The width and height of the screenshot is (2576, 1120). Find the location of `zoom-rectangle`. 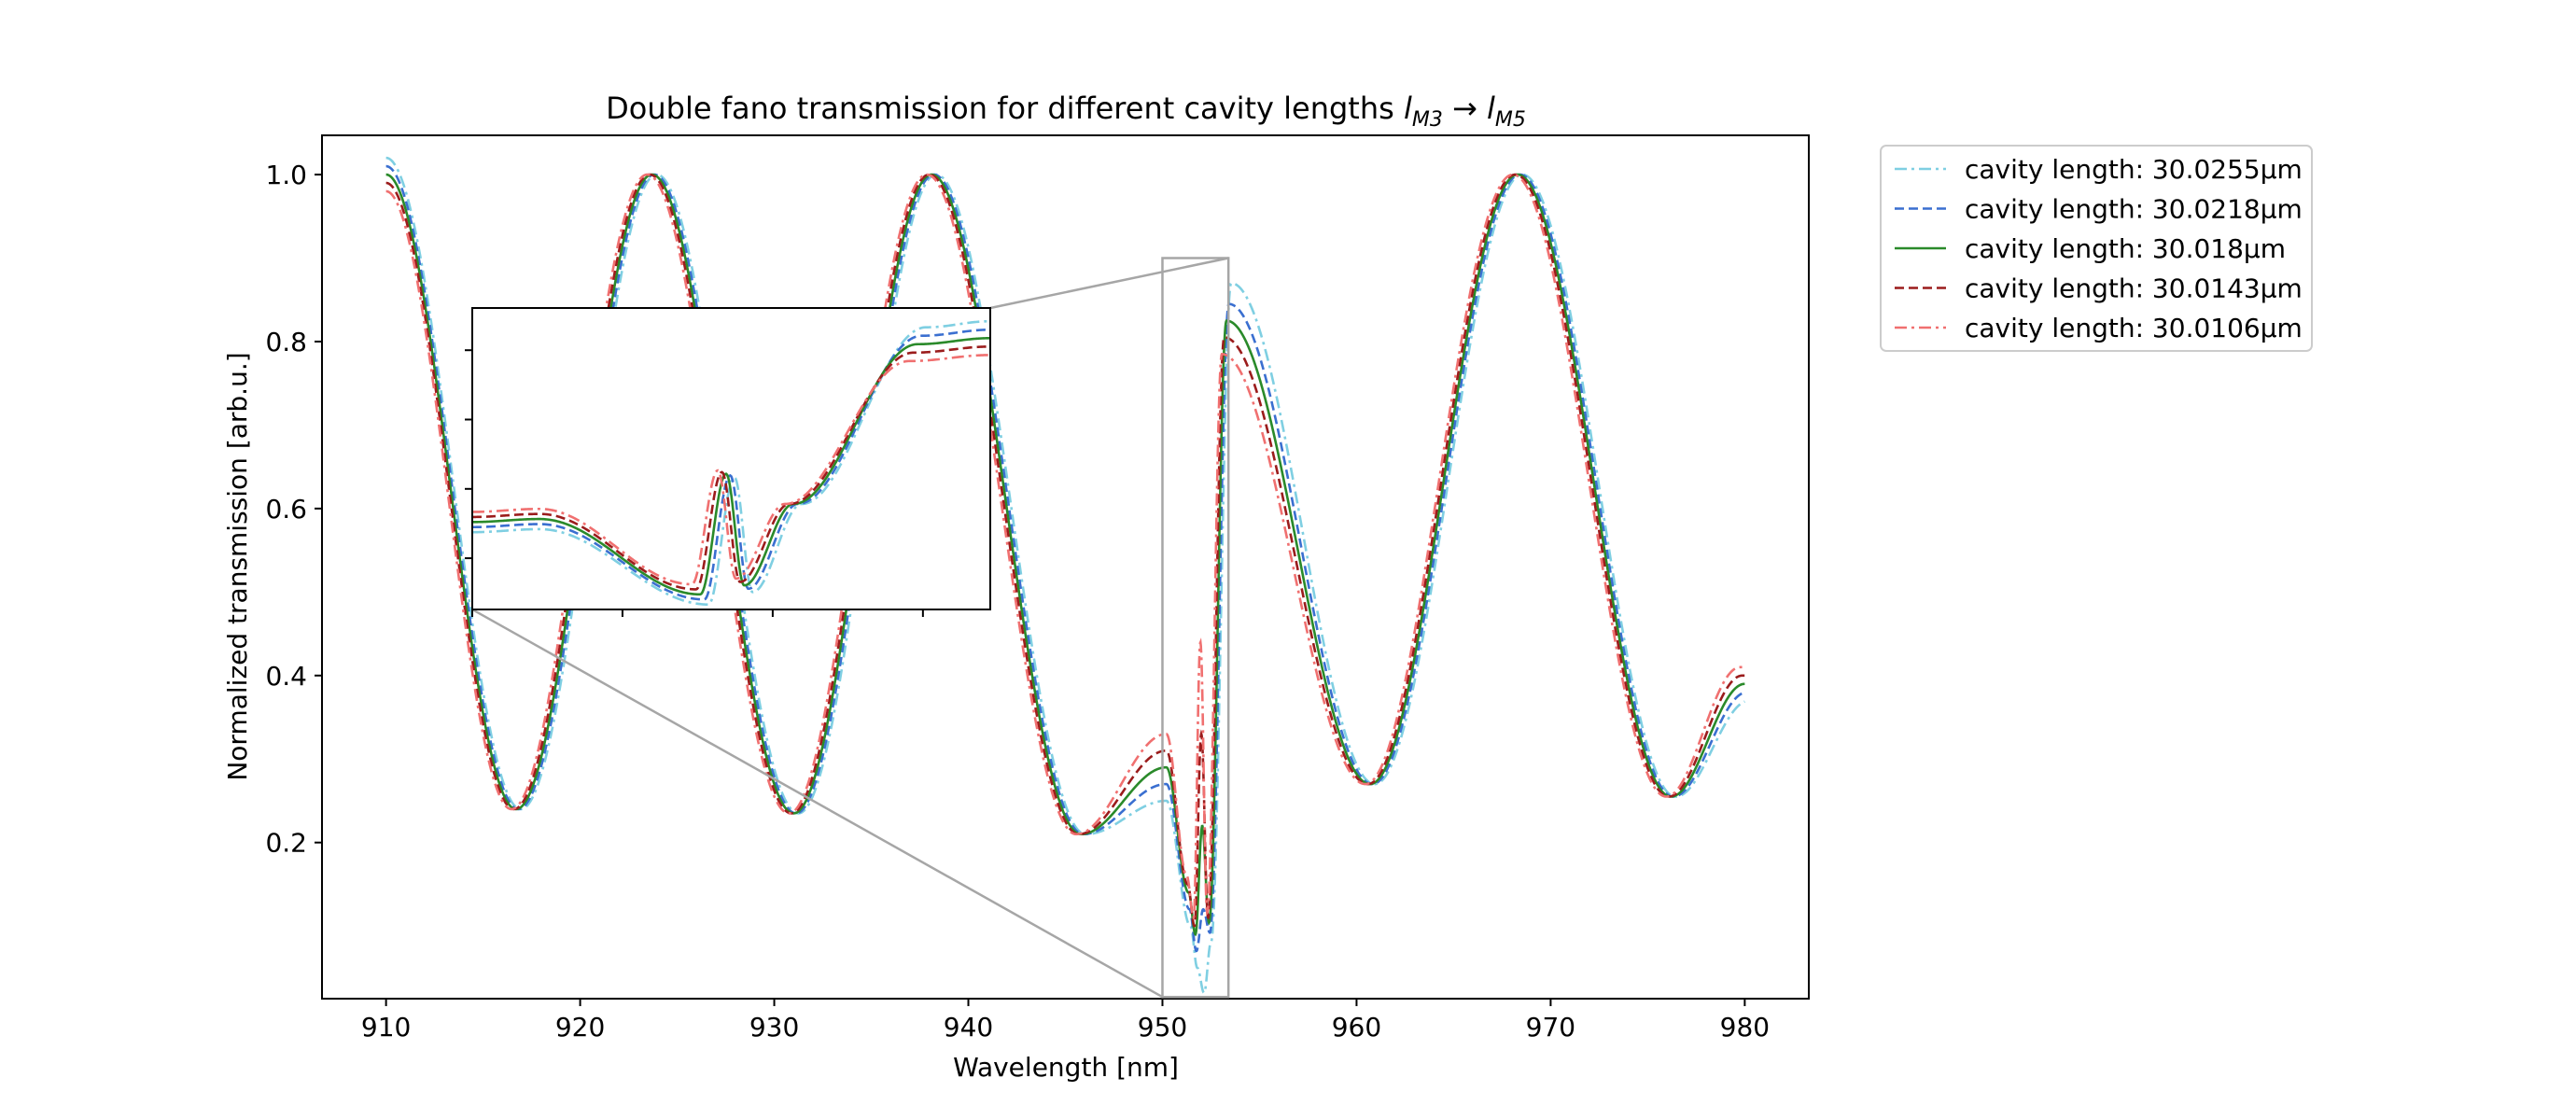

zoom-rectangle is located at coordinates (1195, 628).